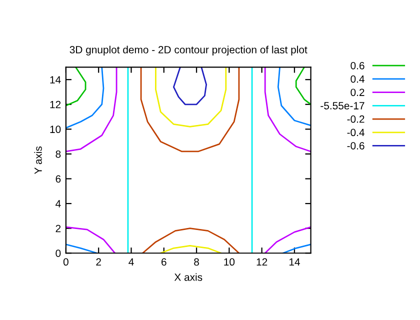  Describe the element at coordinates (38, 160) in the screenshot. I see `y-axis-title: Y axis` at that location.